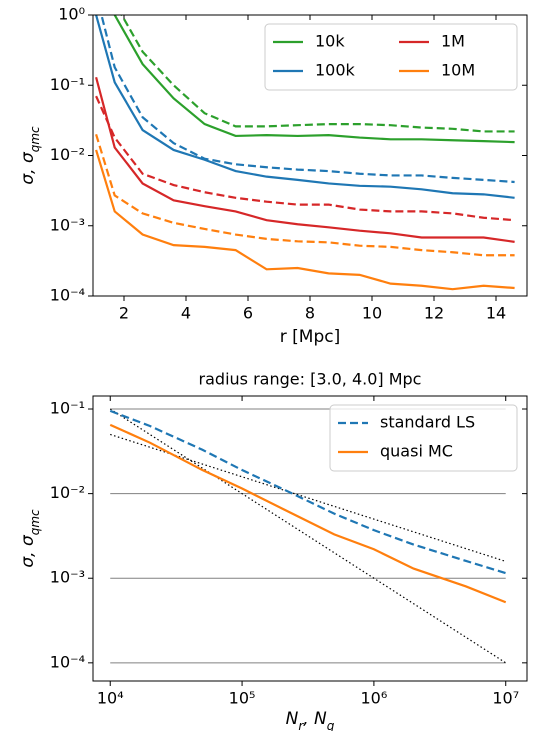 This screenshot has height=731, width=536. Describe the element at coordinates (330, 41) in the screenshot. I see `legend-label: 10k` at that location.